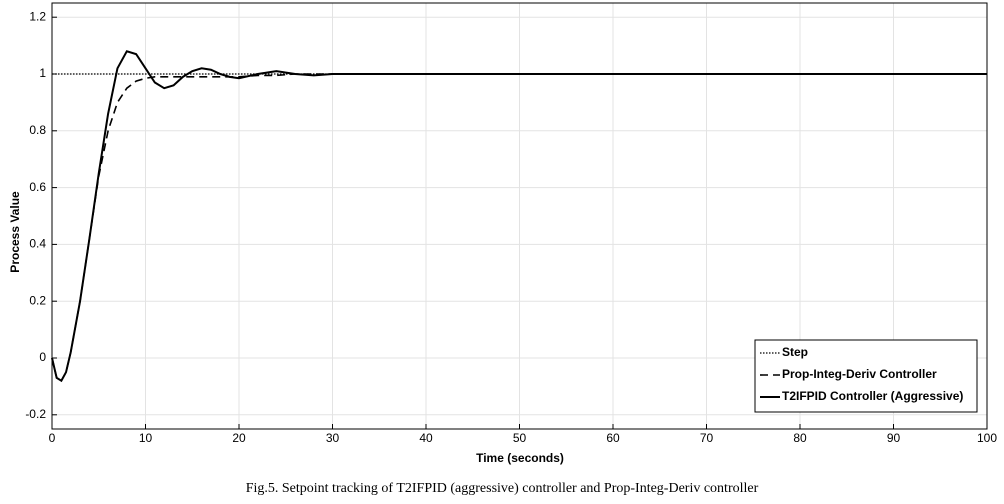 The width and height of the screenshot is (1004, 504). Describe the element at coordinates (15, 232) in the screenshot. I see `y-axis-label: Process Value` at that location.